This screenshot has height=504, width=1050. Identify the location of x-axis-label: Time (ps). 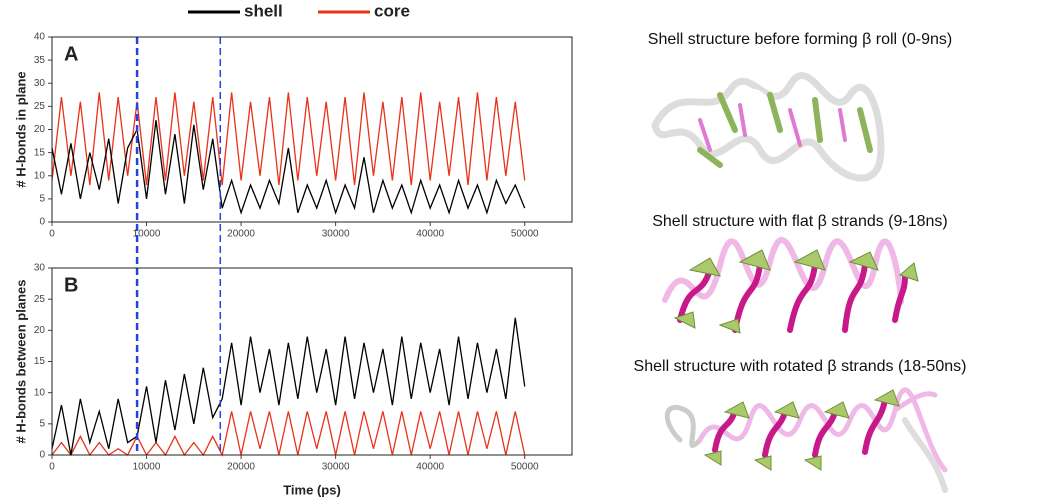
(312, 489).